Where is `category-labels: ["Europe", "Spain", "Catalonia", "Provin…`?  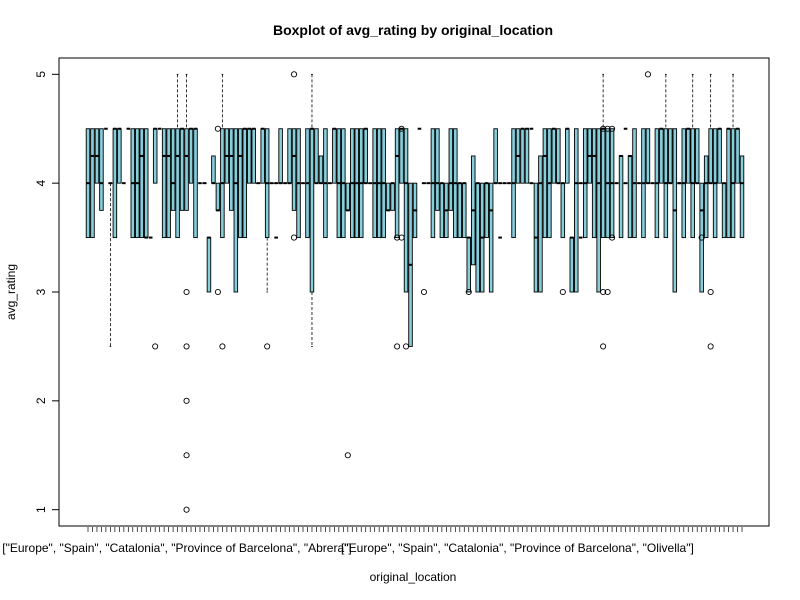 category-labels: ["Europe", "Spain", "Catalonia", "Provin… is located at coordinates (348, 548).